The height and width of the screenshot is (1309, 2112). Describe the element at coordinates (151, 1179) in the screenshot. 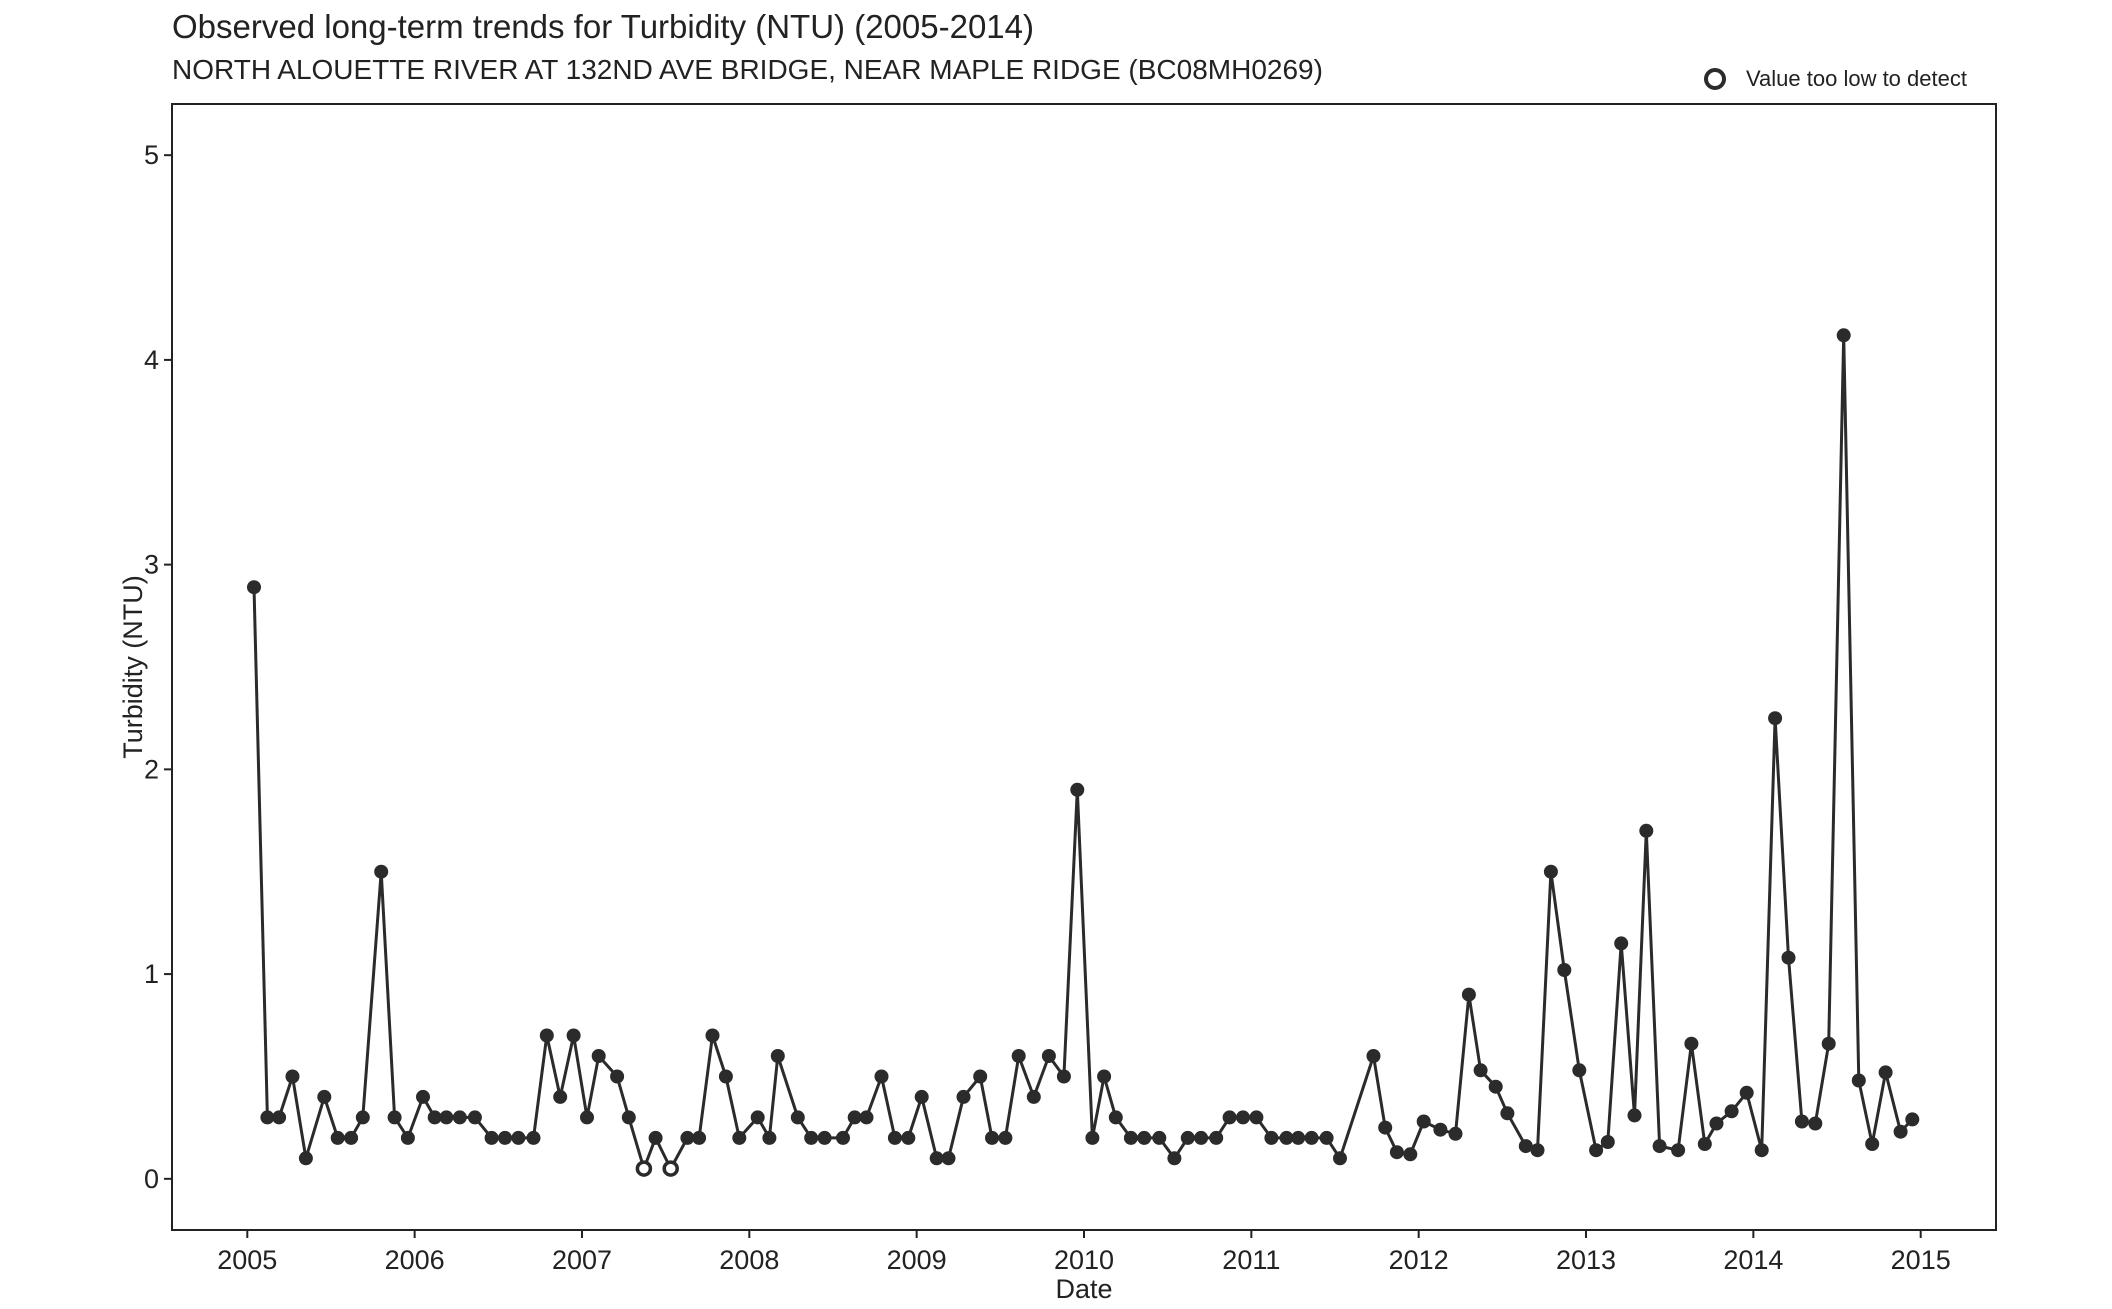

I see `y-tick-label: 0` at that location.